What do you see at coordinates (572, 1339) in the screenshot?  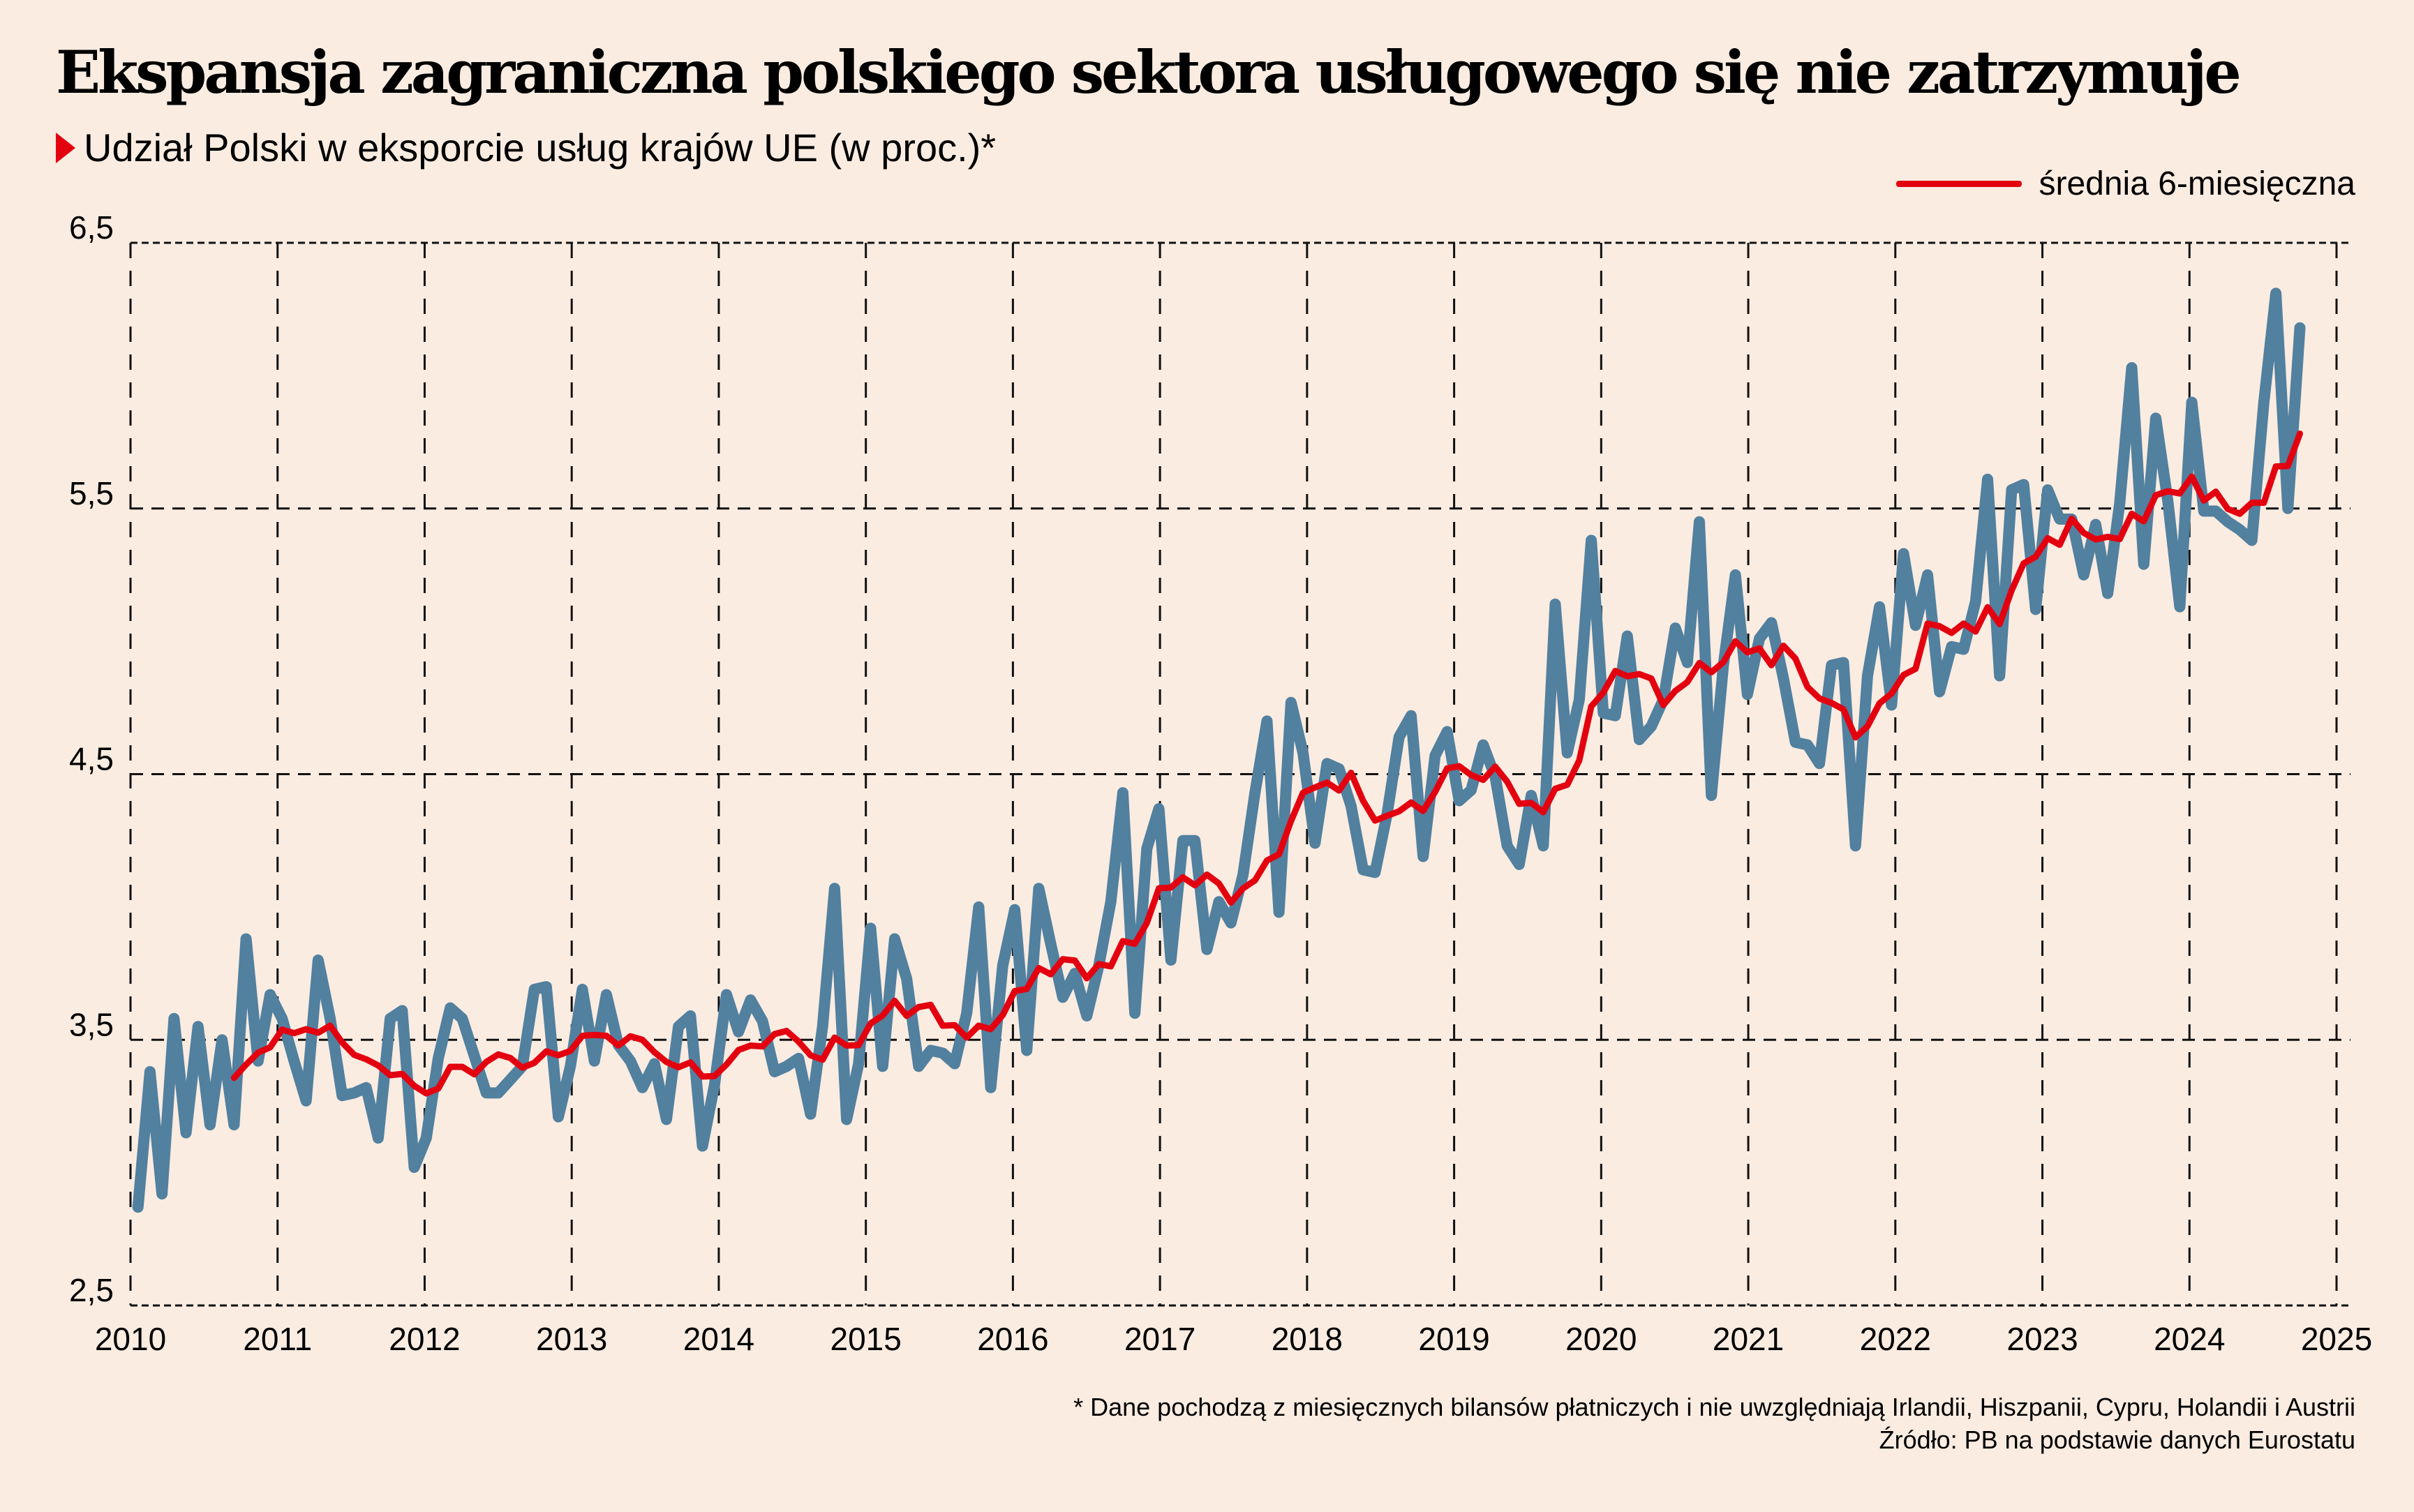 I see `x-tick-label: 2013` at bounding box center [572, 1339].